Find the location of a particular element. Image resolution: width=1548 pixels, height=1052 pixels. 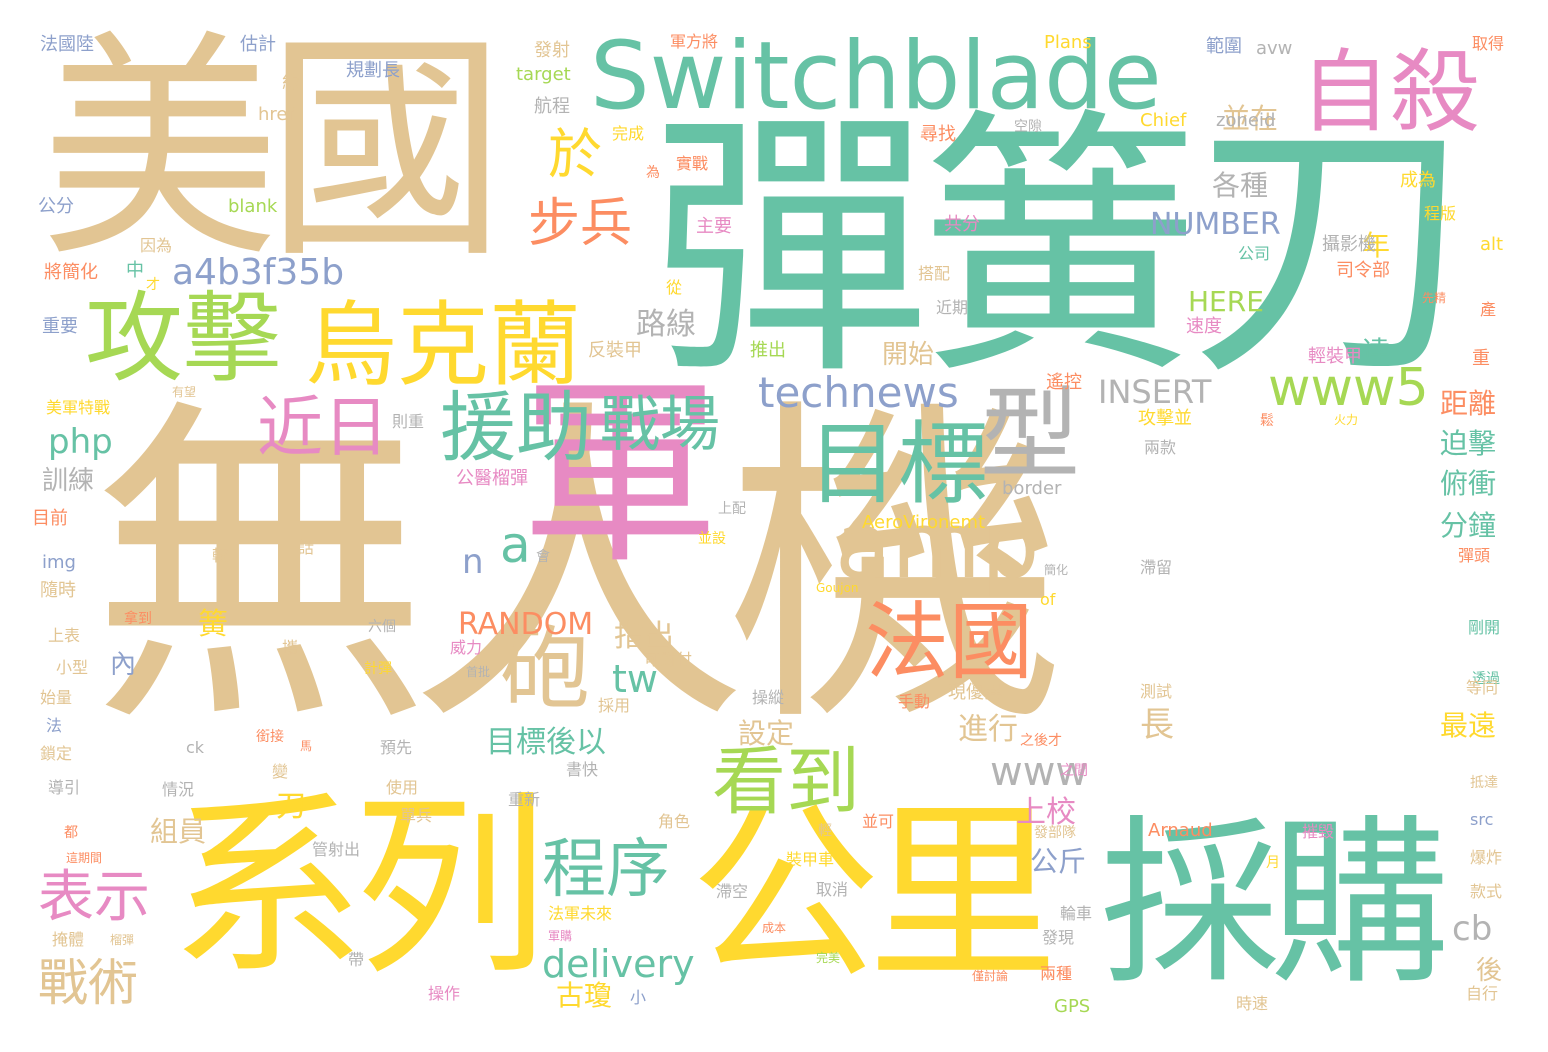

word-arrive: 抵達 is located at coordinates (1484, 783).